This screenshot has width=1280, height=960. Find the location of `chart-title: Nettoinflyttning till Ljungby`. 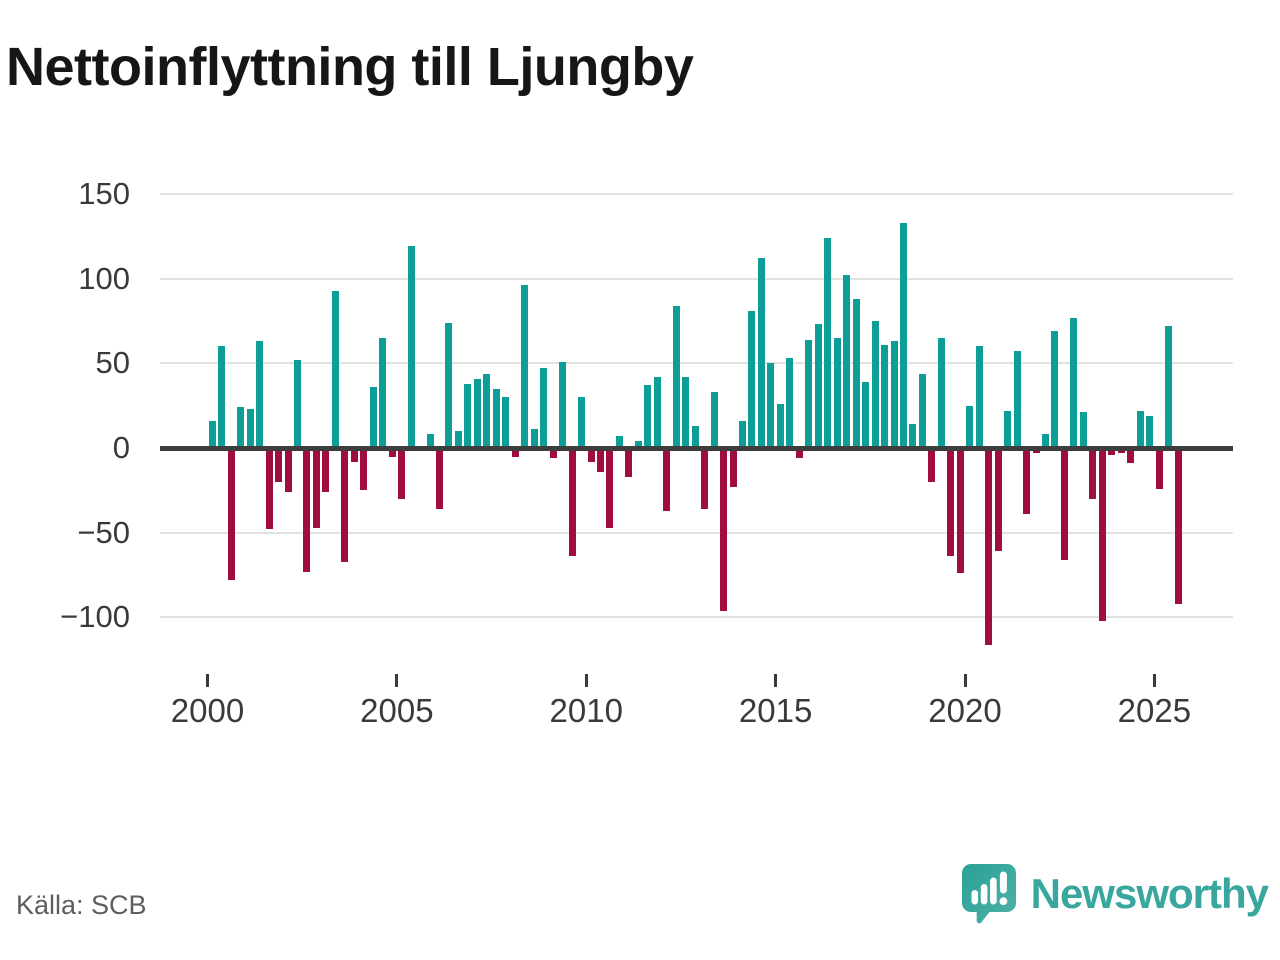

chart-title: Nettoinflyttning till Ljungby is located at coordinates (350, 67).